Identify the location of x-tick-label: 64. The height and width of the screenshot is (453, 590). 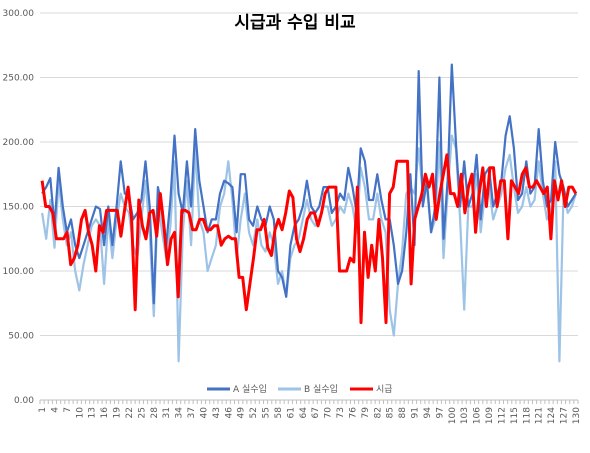
(304, 413).